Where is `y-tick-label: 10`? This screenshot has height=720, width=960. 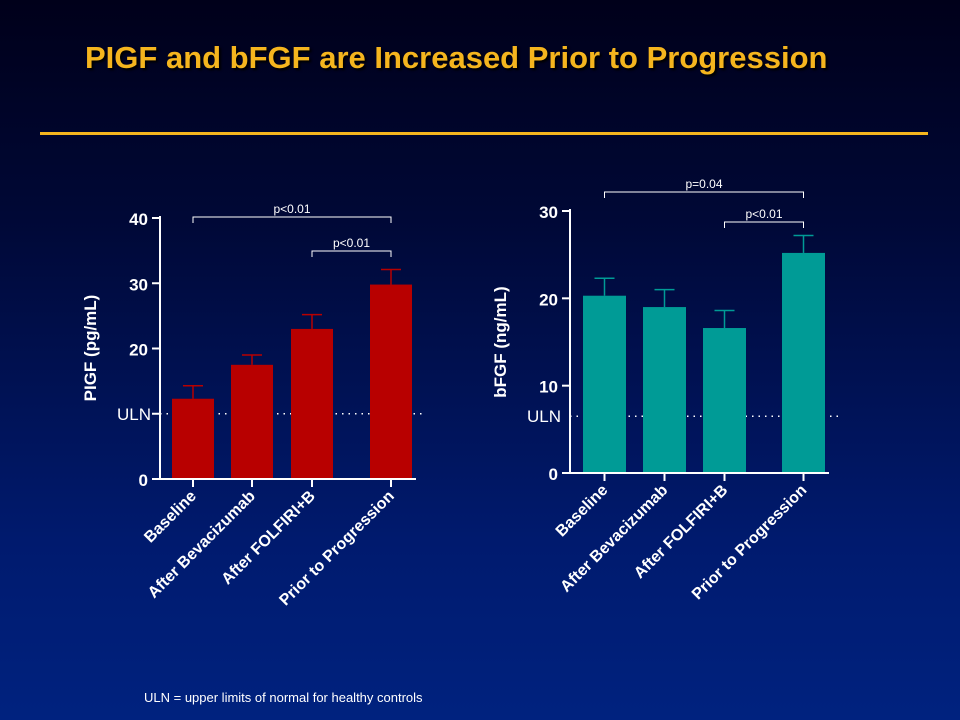
y-tick-label: 10 is located at coordinates (548, 387).